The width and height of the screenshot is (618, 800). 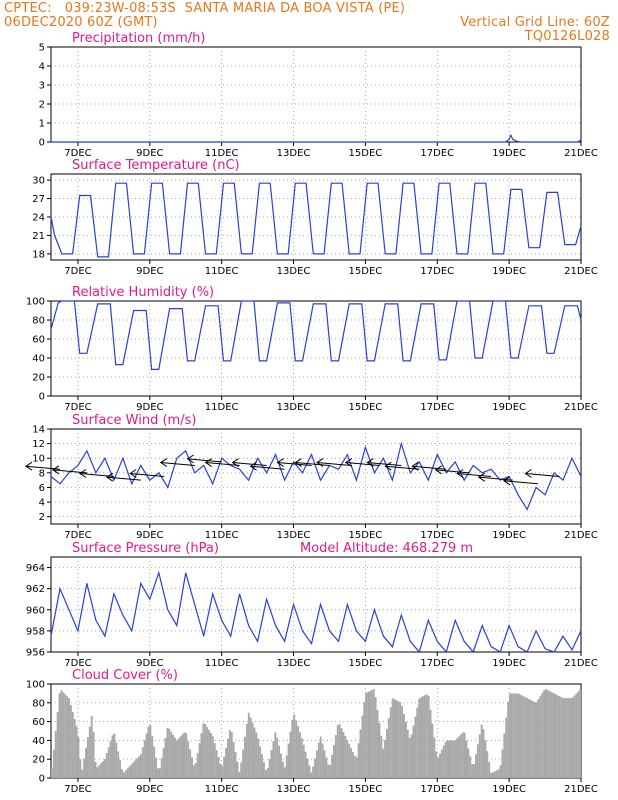 What do you see at coordinates (38, 760) in the screenshot?
I see `y-tick-label: 20` at bounding box center [38, 760].